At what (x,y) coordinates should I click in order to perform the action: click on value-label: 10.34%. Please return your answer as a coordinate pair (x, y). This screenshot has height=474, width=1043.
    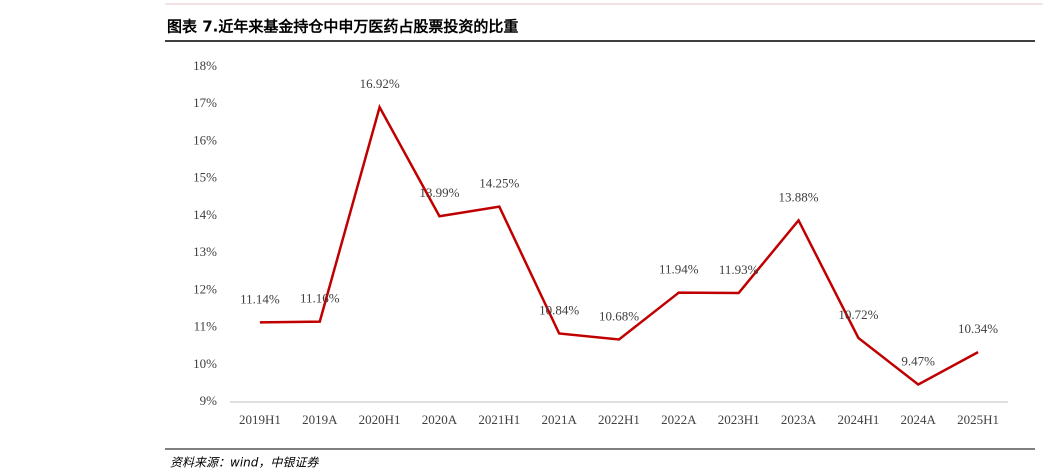
    Looking at the image, I should click on (978, 328).